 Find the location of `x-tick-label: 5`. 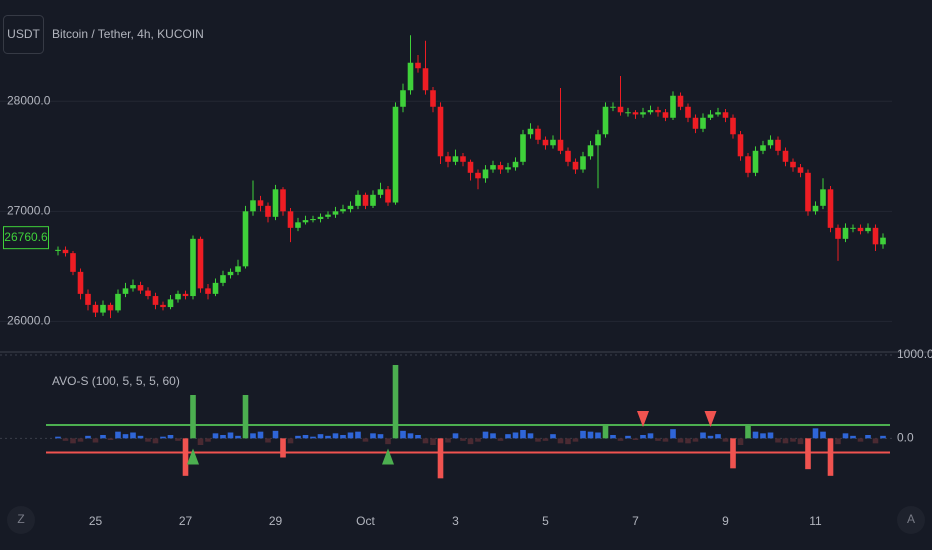

x-tick-label: 5 is located at coordinates (545, 521).